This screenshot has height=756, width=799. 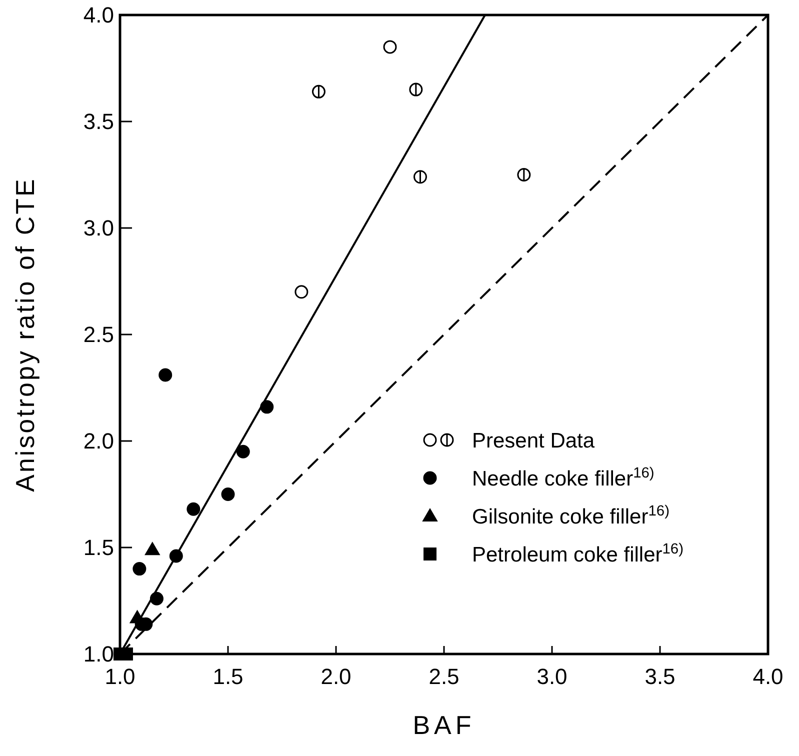 What do you see at coordinates (98, 228) in the screenshot?
I see `y-tick-label: 3.0` at bounding box center [98, 228].